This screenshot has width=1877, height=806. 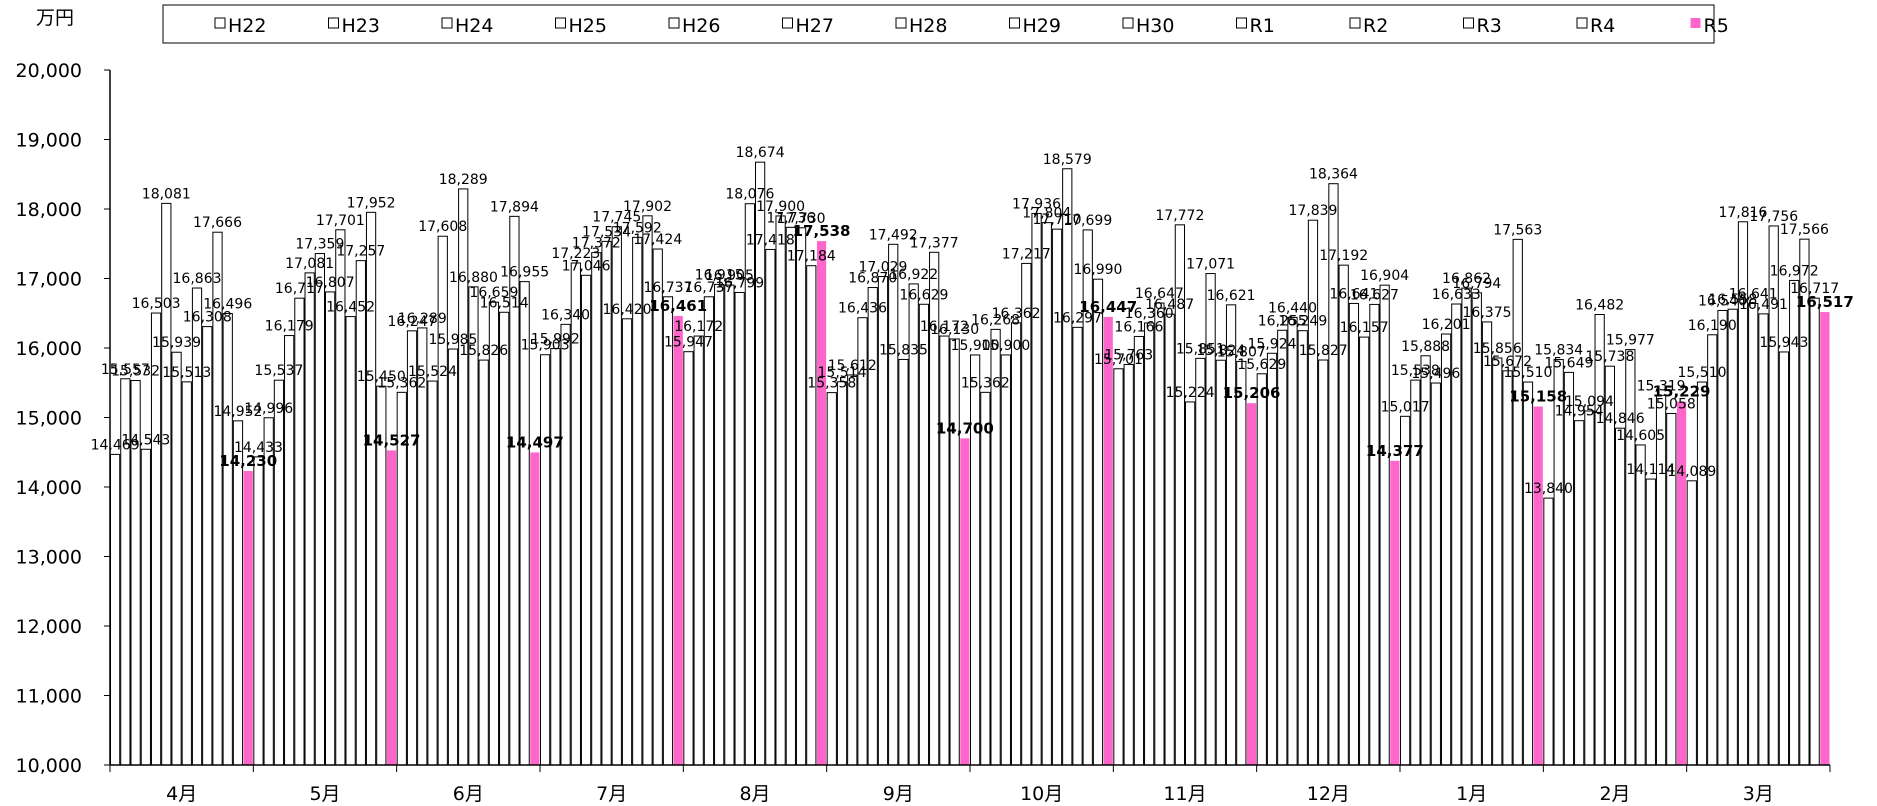 I want to click on legend-label-H25: H25, so click(x=588, y=26).